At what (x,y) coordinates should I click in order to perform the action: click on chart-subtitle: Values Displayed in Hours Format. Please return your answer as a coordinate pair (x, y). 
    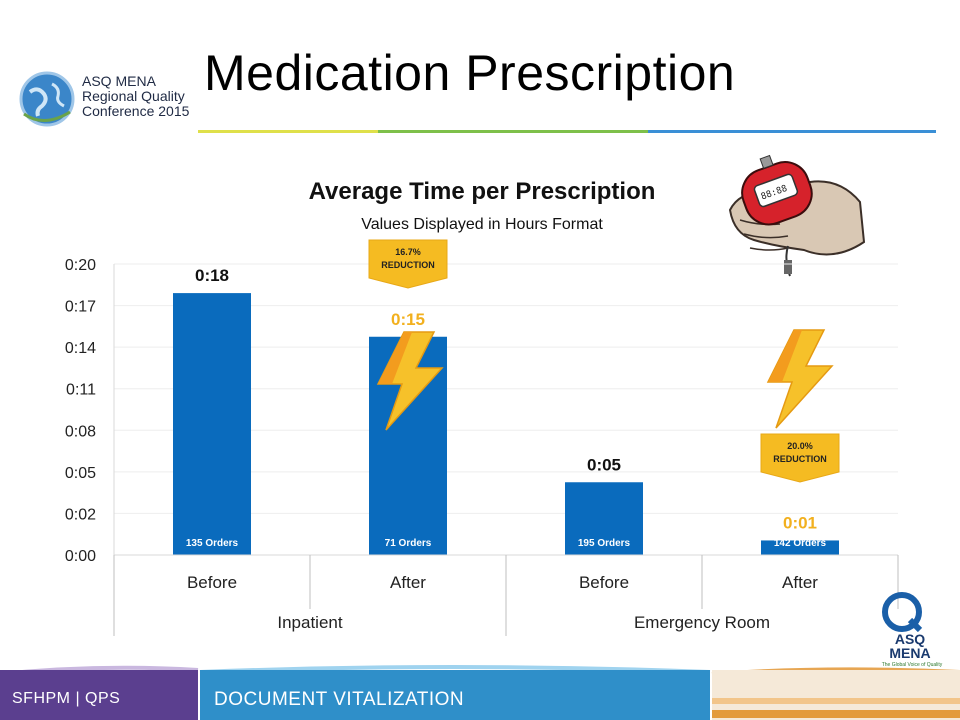
    Looking at the image, I should click on (482, 224).